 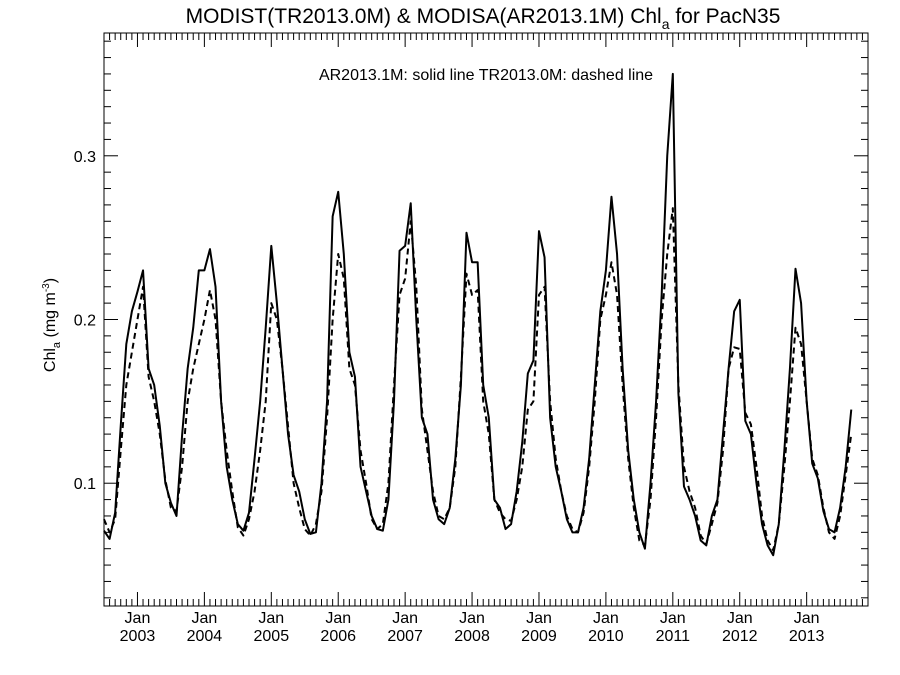 What do you see at coordinates (740, 636) in the screenshot?
I see `x-tick-label-year: 2012` at bounding box center [740, 636].